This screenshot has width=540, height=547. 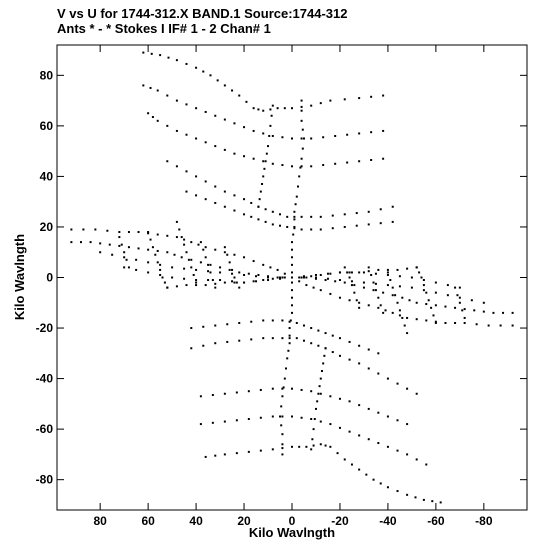 What do you see at coordinates (100, 521) in the screenshot?
I see `x-tick-label: 80` at bounding box center [100, 521].